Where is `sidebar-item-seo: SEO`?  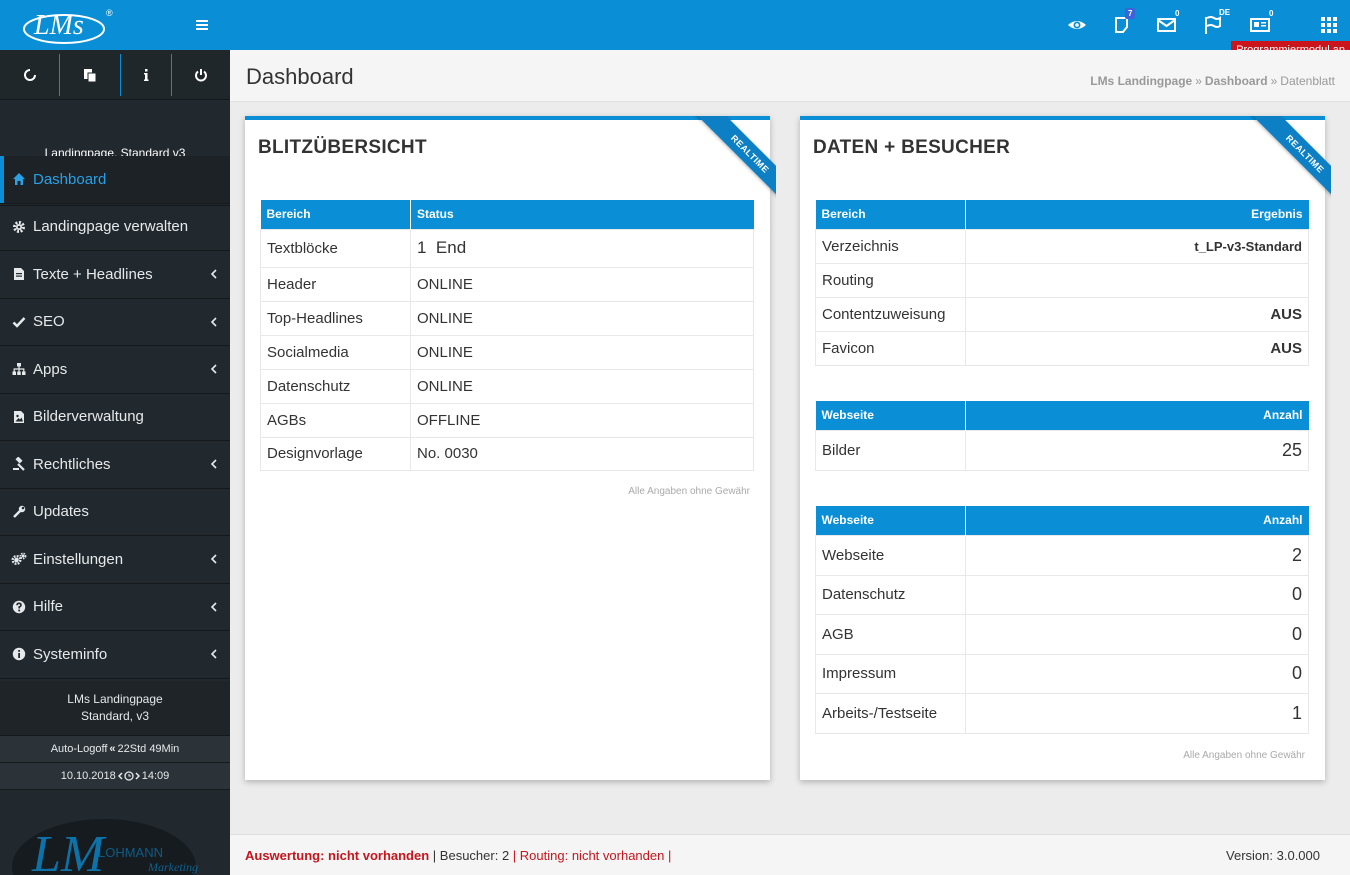
sidebar-item-seo: SEO is located at coordinates (115, 322).